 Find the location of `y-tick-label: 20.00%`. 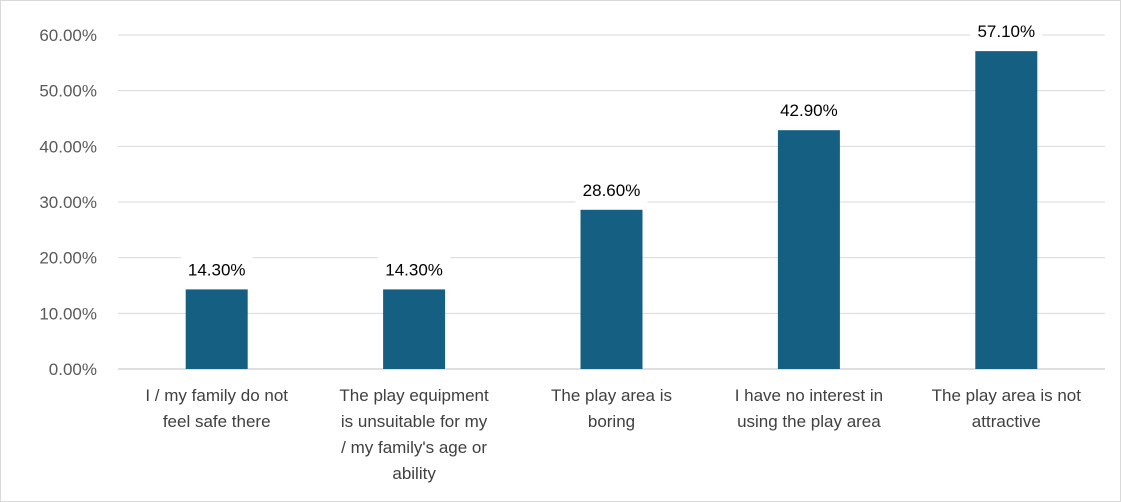

y-tick-label: 20.00% is located at coordinates (68, 258).